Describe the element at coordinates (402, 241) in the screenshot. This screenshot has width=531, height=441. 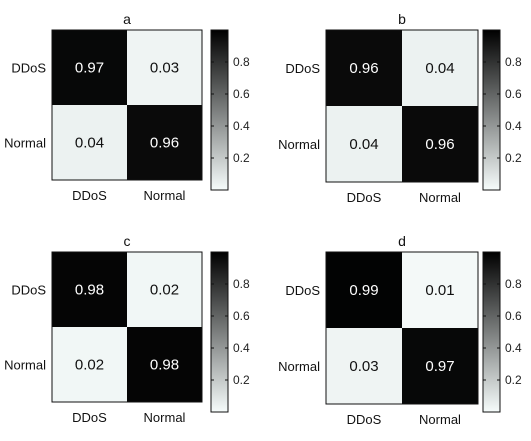
I see `panel-title: d` at that location.